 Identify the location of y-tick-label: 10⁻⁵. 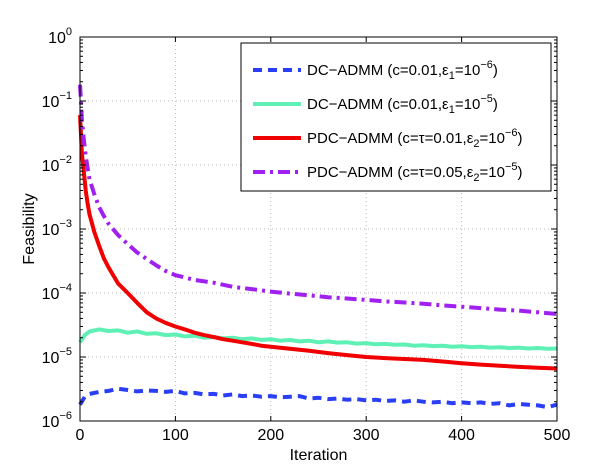
(57, 356).